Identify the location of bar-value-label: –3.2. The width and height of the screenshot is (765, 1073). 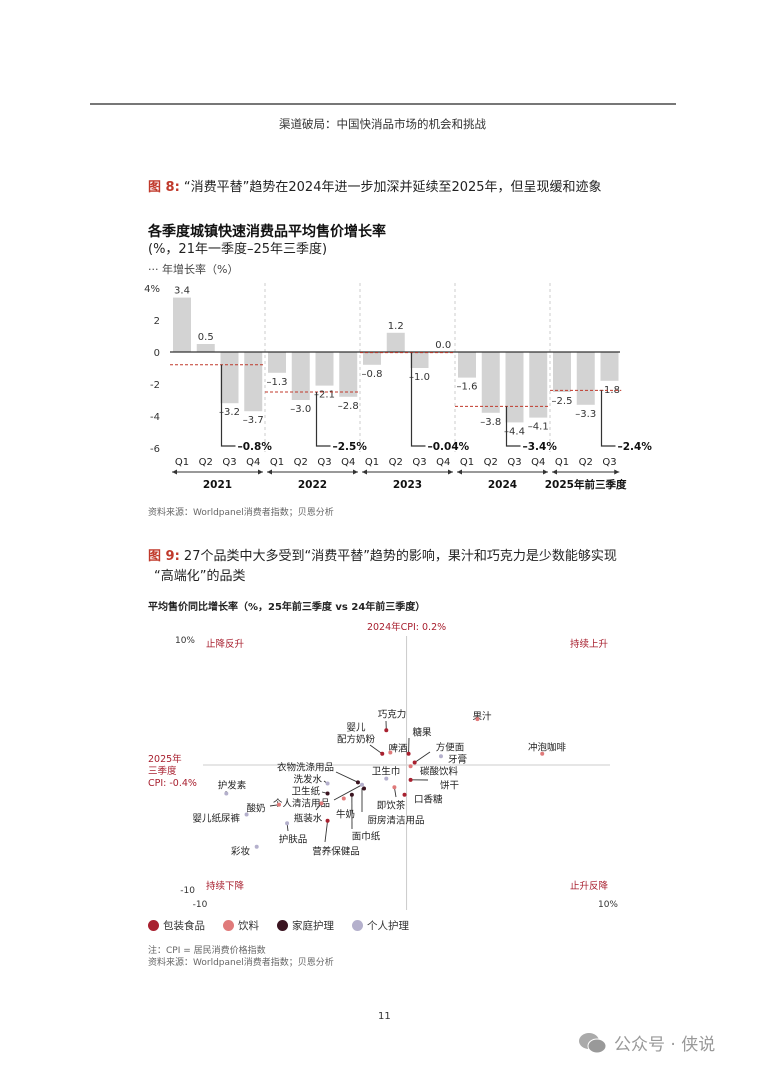
(229, 412).